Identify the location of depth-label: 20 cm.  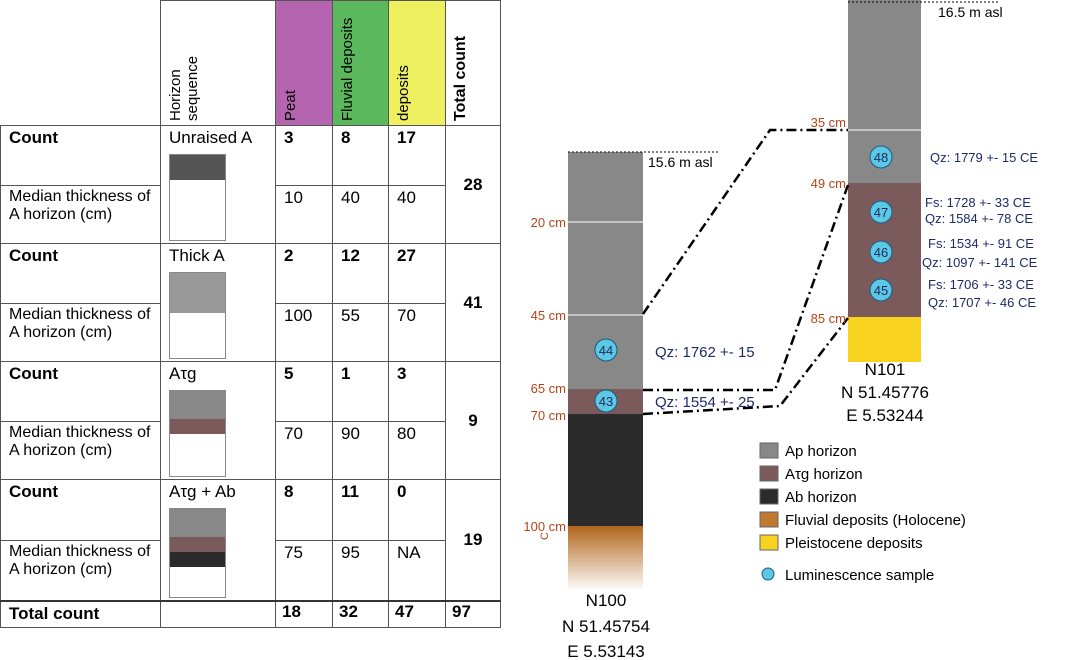
(548, 222).